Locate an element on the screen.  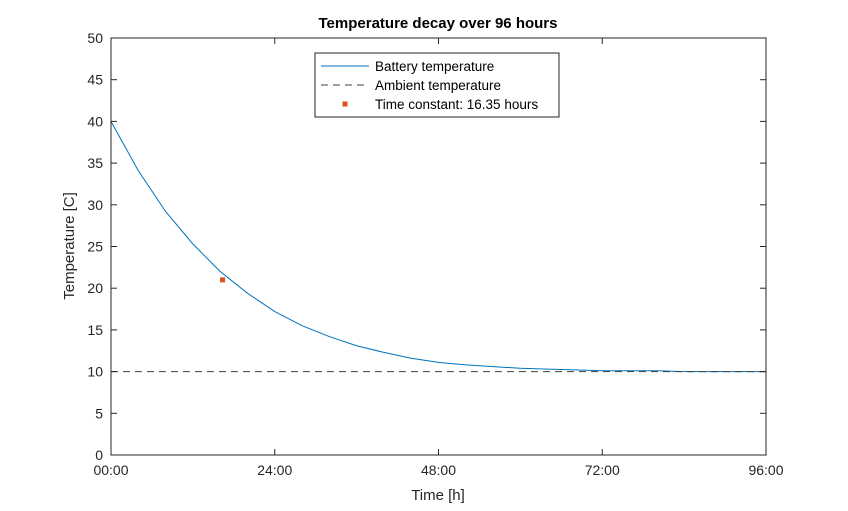
x-tick-label: 24:00 is located at coordinates (274, 470).